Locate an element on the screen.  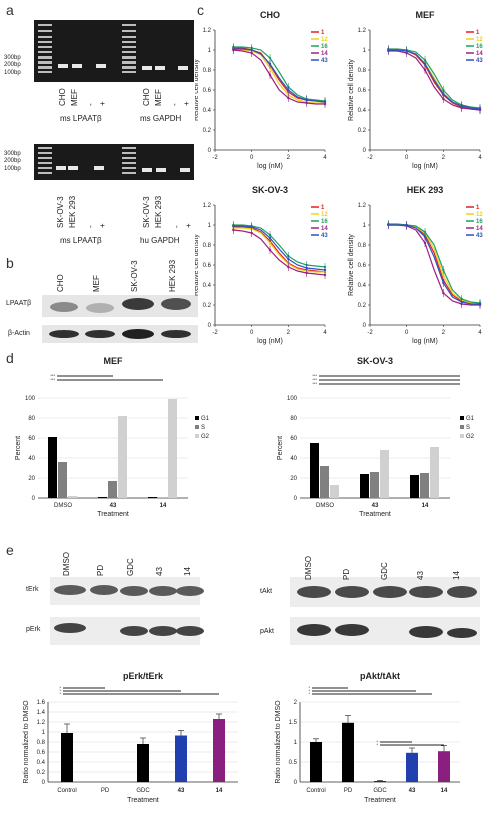
gel-bottom-ladder-label-300: 300bp is located at coordinates (12, 154).